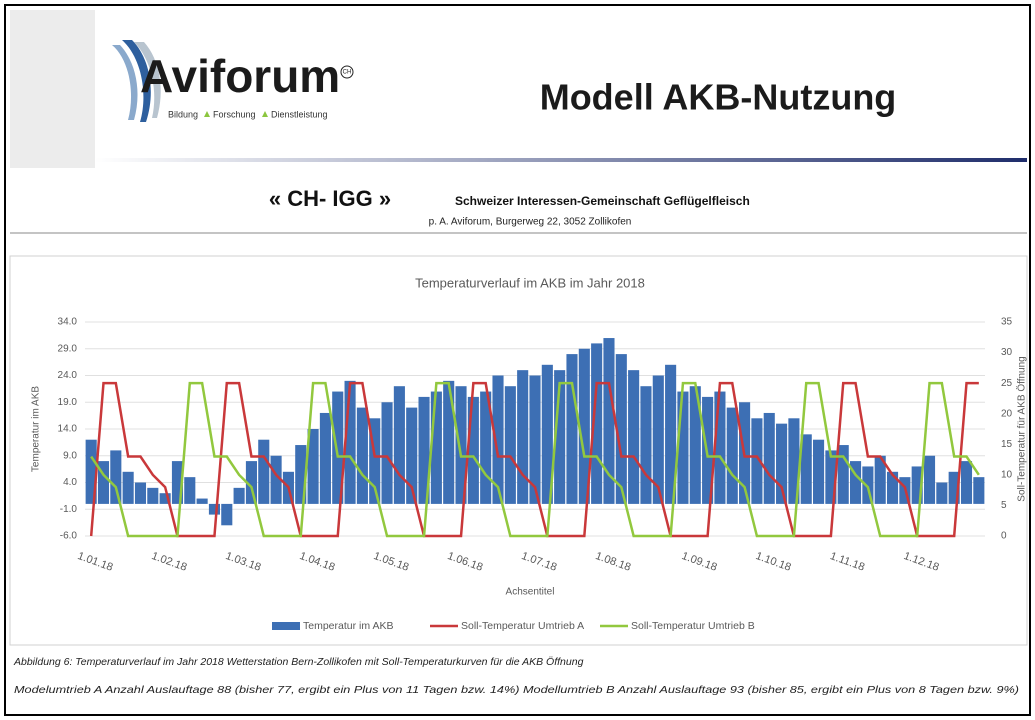 This screenshot has height=720, width=1035. What do you see at coordinates (68, 402) in the screenshot?
I see `y-tick-label: 19.0` at bounding box center [68, 402].